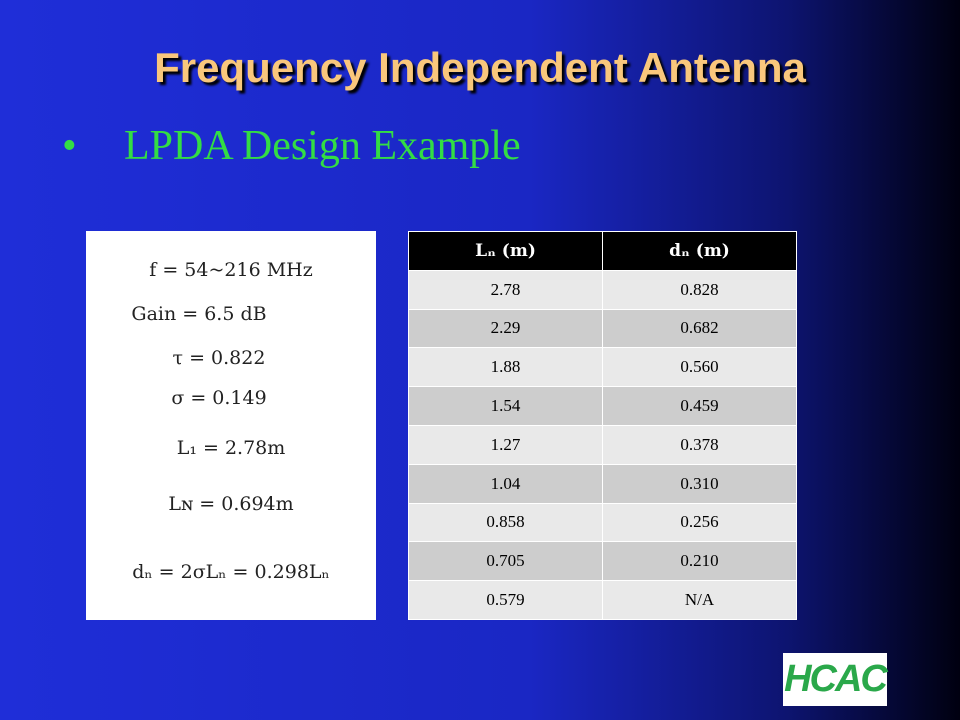 Image resolution: width=960 pixels, height=720 pixels. I want to click on table-cell: 0.210, so click(699, 561).